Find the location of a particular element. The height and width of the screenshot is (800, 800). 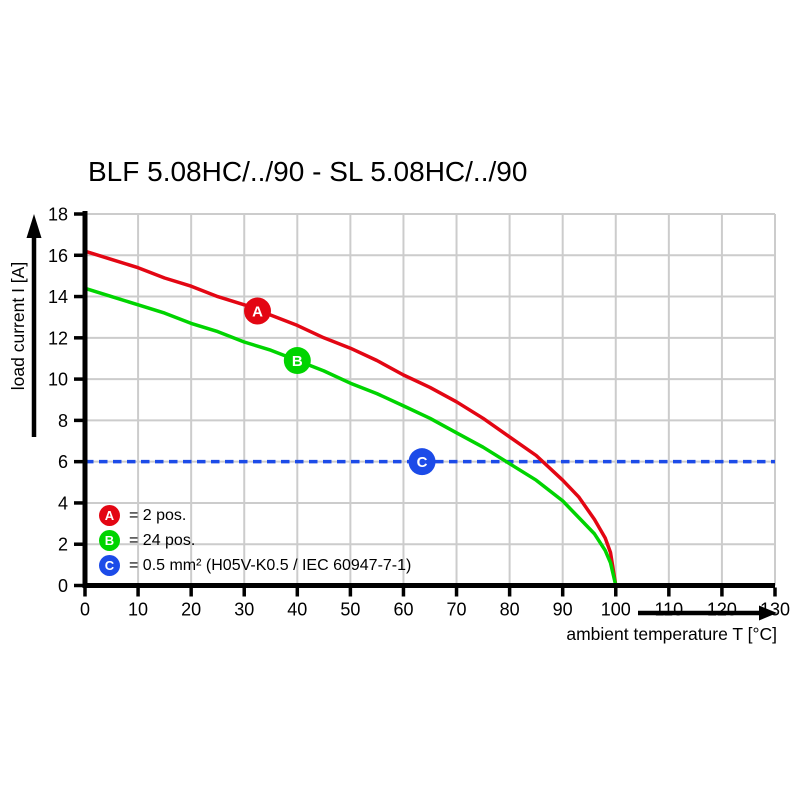

svg-text: 12 is located at coordinates (58, 338).